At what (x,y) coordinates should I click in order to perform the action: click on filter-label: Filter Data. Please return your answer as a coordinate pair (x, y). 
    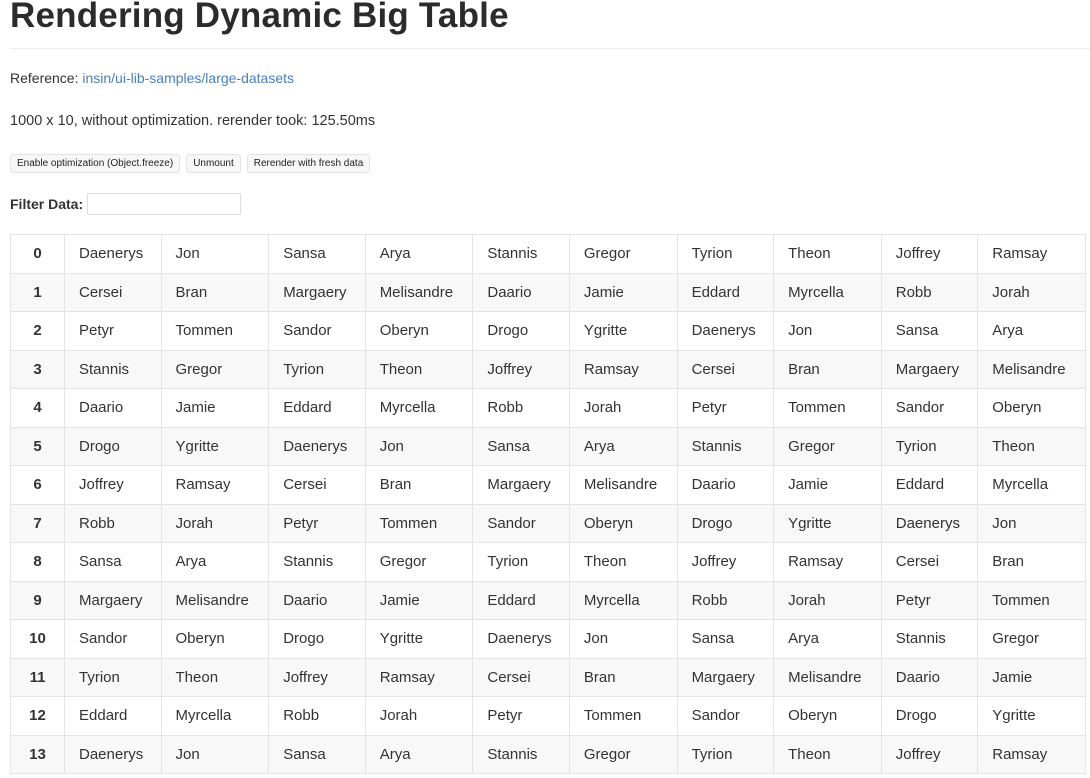
    Looking at the image, I should click on (44, 204).